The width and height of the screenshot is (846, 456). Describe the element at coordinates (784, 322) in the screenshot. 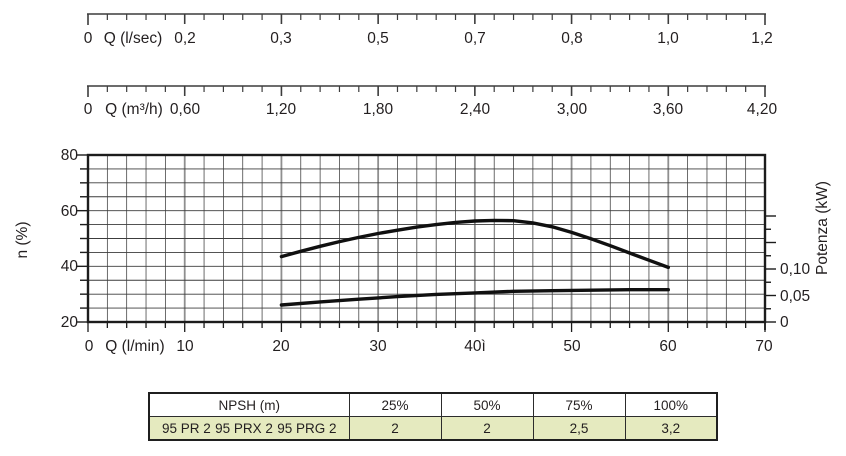

I see `power-tick-label: 0` at that location.